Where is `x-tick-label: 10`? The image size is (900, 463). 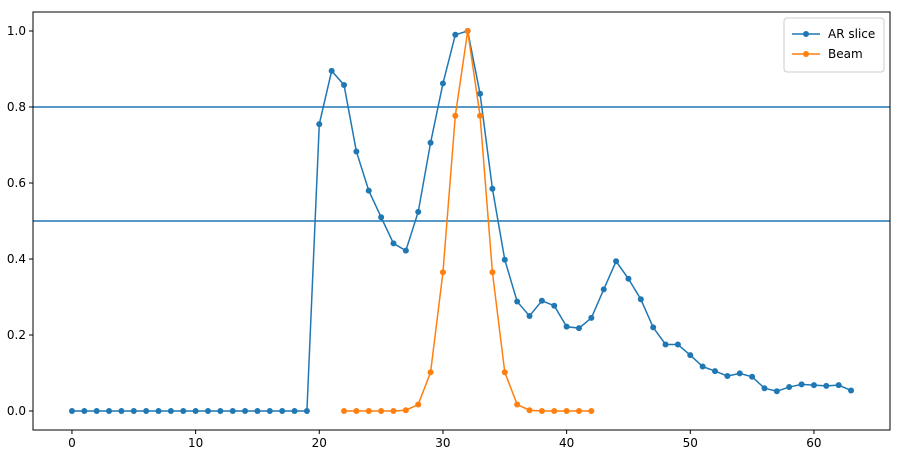 x-tick-label: 10 is located at coordinates (195, 443).